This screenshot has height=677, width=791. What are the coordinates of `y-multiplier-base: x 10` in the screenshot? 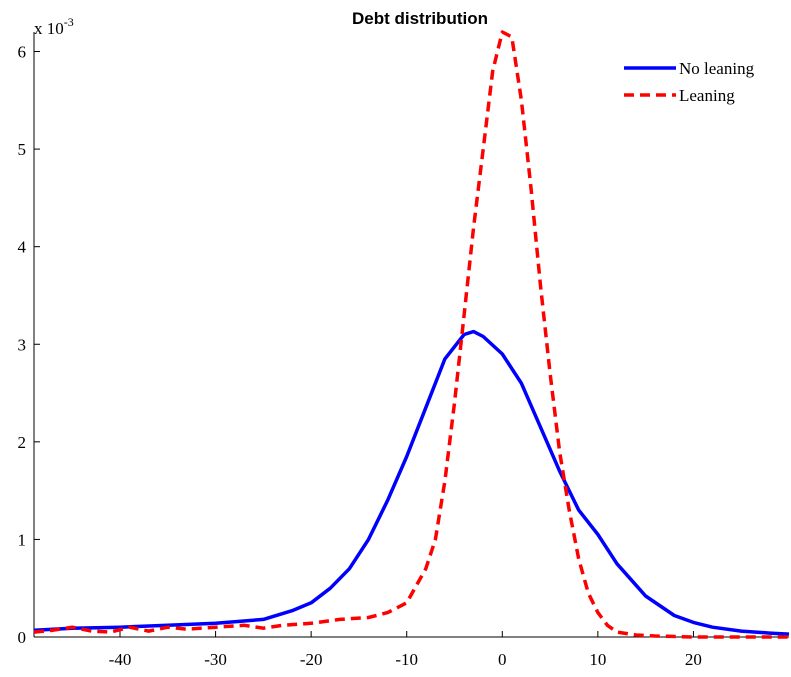 It's located at (49, 28).